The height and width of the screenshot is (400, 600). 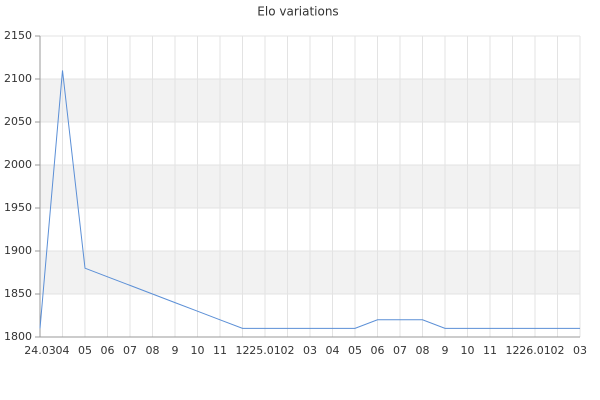 I want to click on y-tick-label: 1950, so click(x=18, y=207).